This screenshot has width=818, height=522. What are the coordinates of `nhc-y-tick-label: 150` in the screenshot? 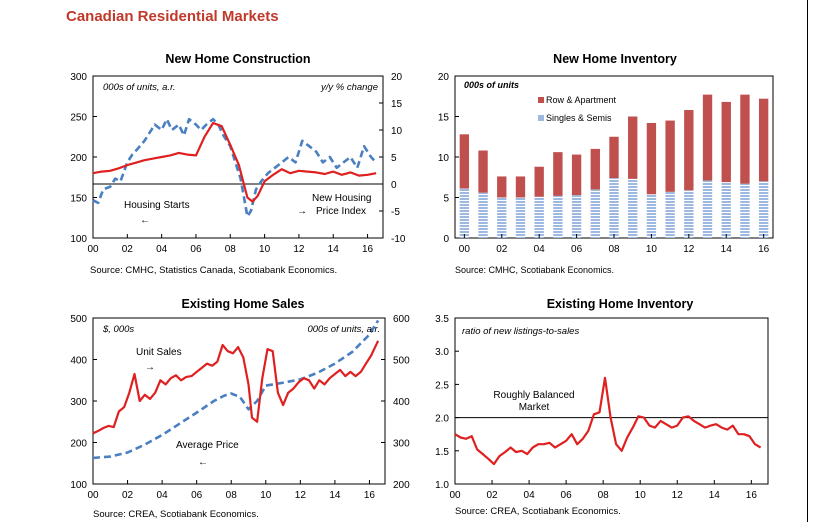 It's located at (78, 199).